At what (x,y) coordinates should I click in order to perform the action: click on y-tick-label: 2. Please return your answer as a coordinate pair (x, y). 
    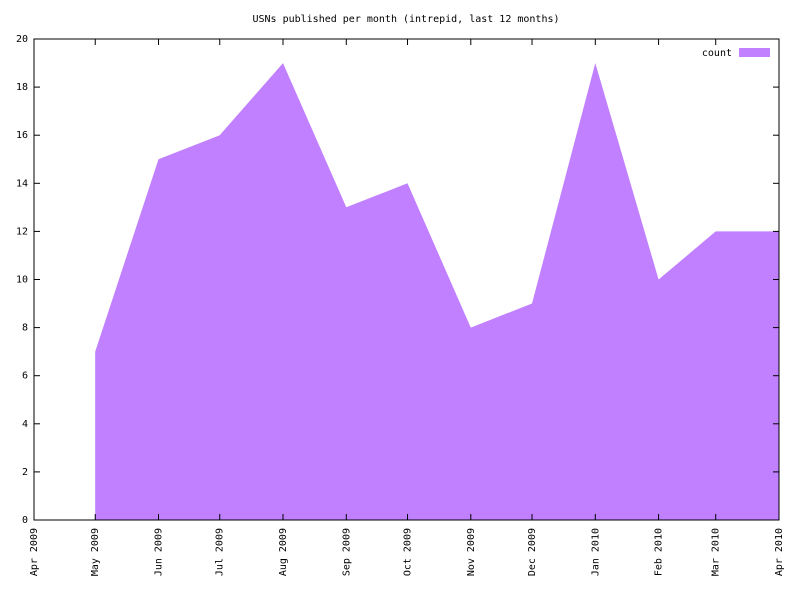
    Looking at the image, I should click on (25, 472).